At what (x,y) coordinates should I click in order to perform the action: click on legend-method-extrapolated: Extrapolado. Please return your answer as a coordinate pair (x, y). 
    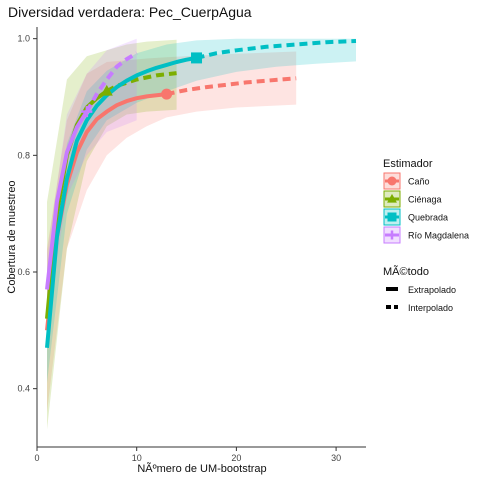
    Looking at the image, I should click on (421, 290).